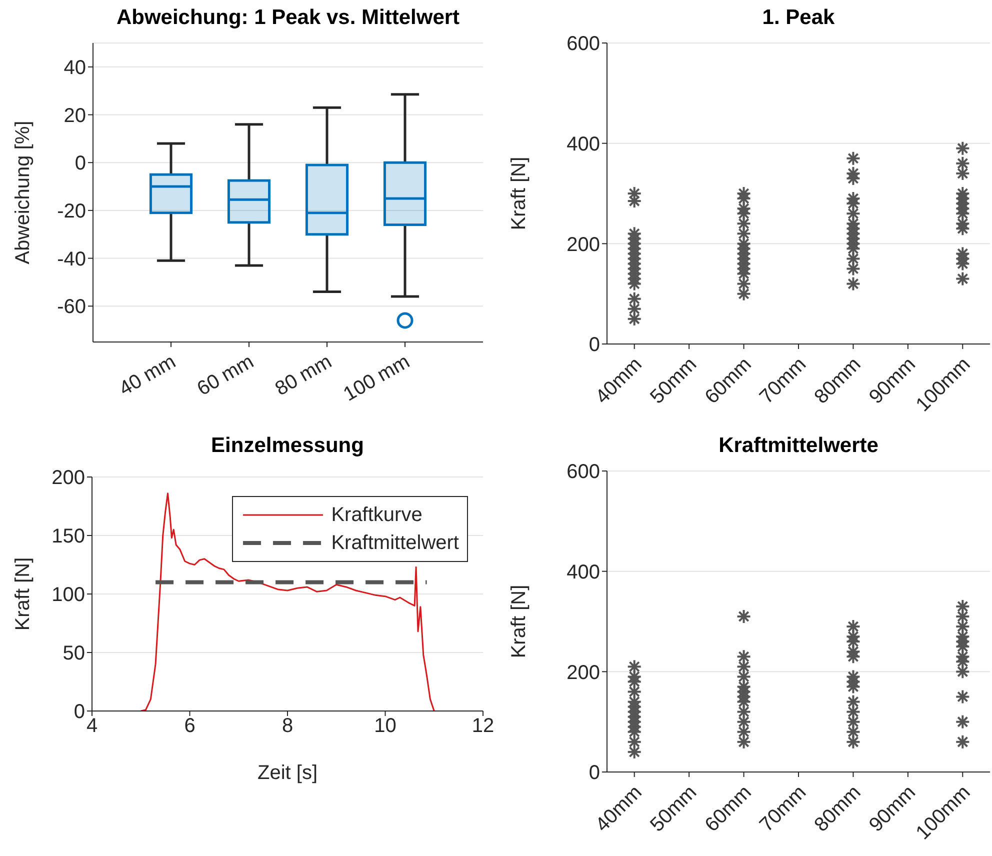  I want to click on legend-label: Kraftmittelwert, so click(395, 543).